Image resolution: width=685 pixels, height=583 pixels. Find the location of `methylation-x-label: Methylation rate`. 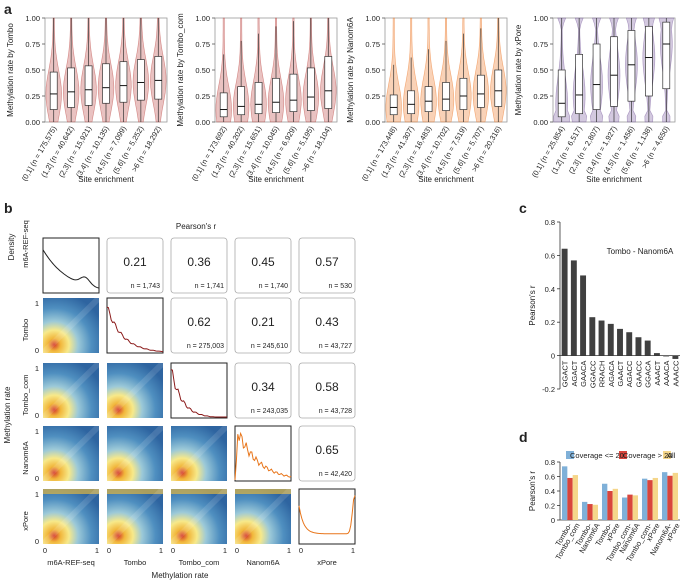

methylation-x-label: Methylation rate is located at coordinates (180, 575).